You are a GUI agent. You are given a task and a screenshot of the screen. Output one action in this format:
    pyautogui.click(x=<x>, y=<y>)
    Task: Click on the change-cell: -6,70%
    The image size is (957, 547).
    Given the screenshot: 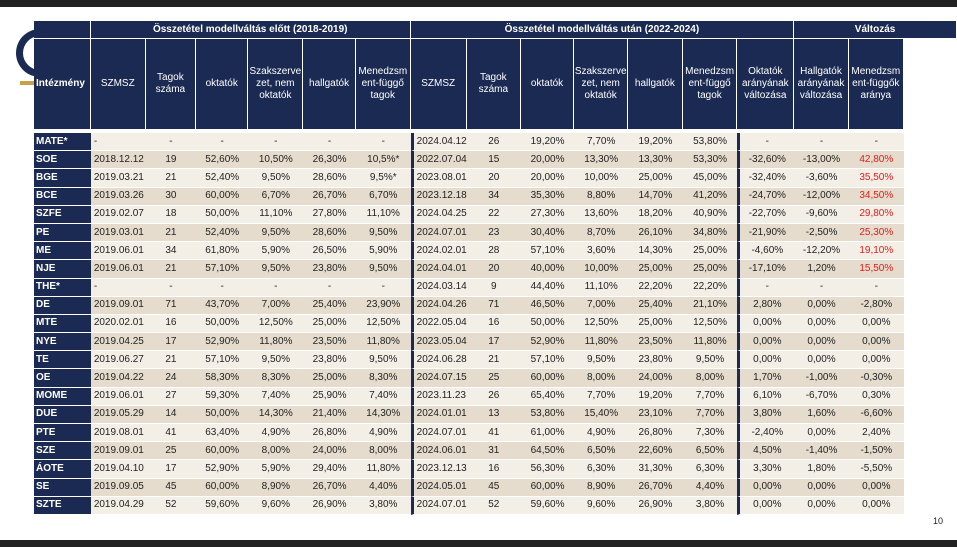 What is the action you would take?
    pyautogui.click(x=821, y=396)
    